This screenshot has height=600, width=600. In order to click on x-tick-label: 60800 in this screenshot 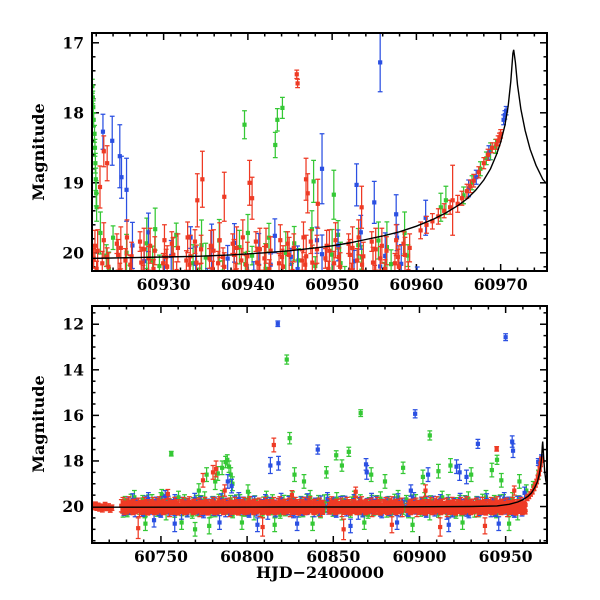, I will do `click(247, 556)`.